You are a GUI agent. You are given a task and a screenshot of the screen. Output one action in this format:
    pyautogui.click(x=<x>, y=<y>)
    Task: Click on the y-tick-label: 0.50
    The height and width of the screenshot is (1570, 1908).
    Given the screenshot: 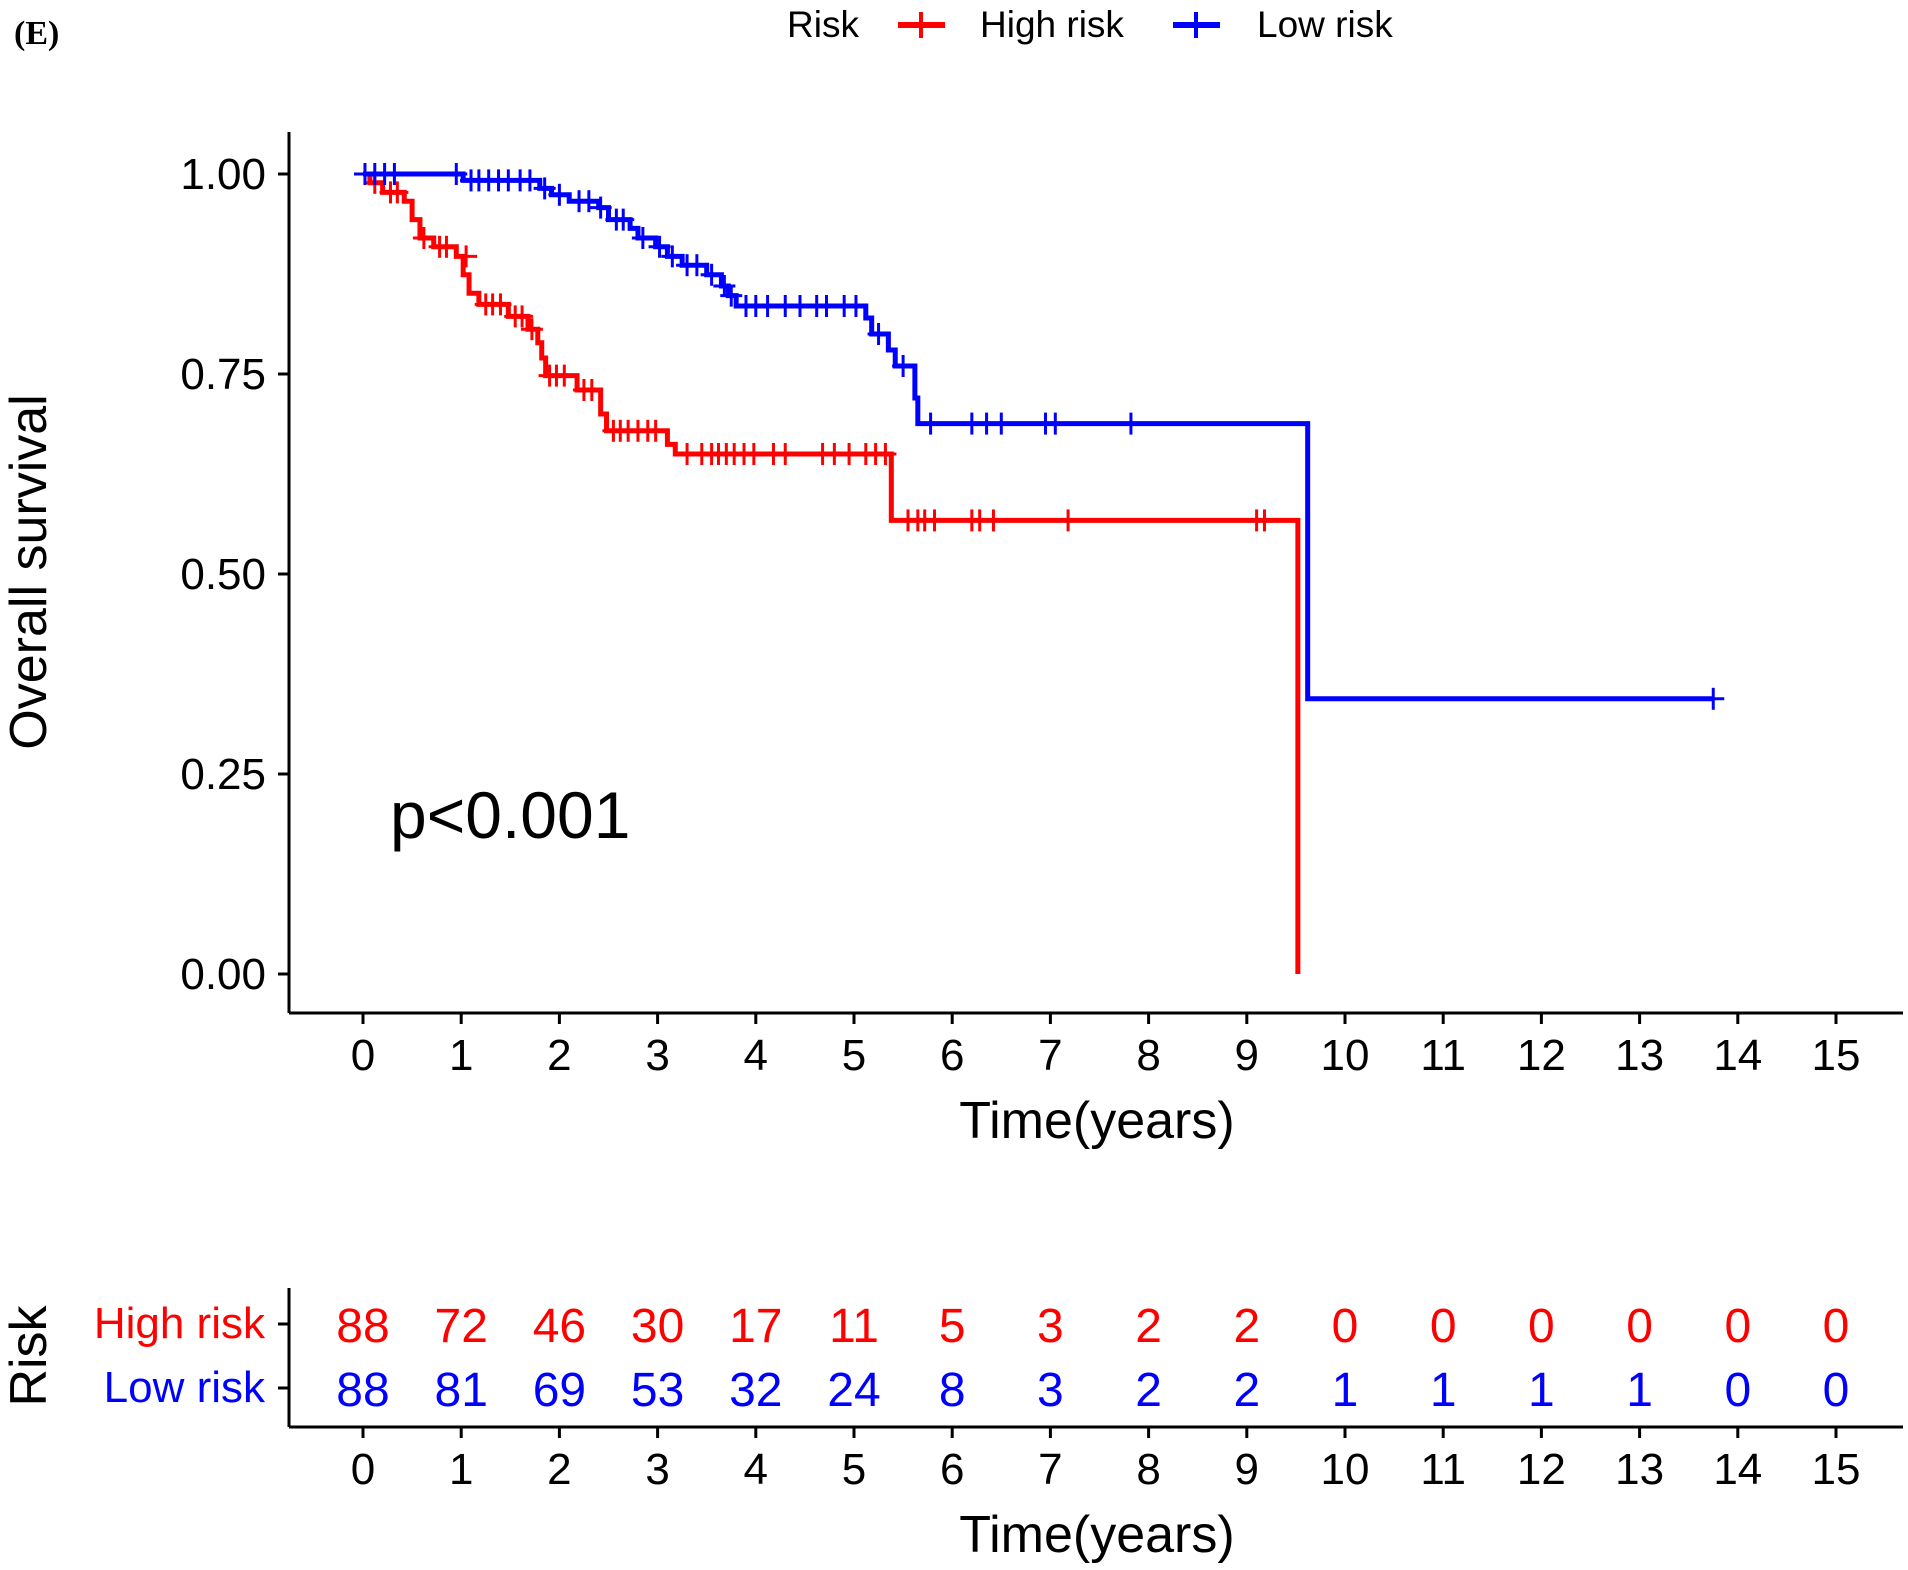 What is the action you would take?
    pyautogui.click(x=223, y=574)
    